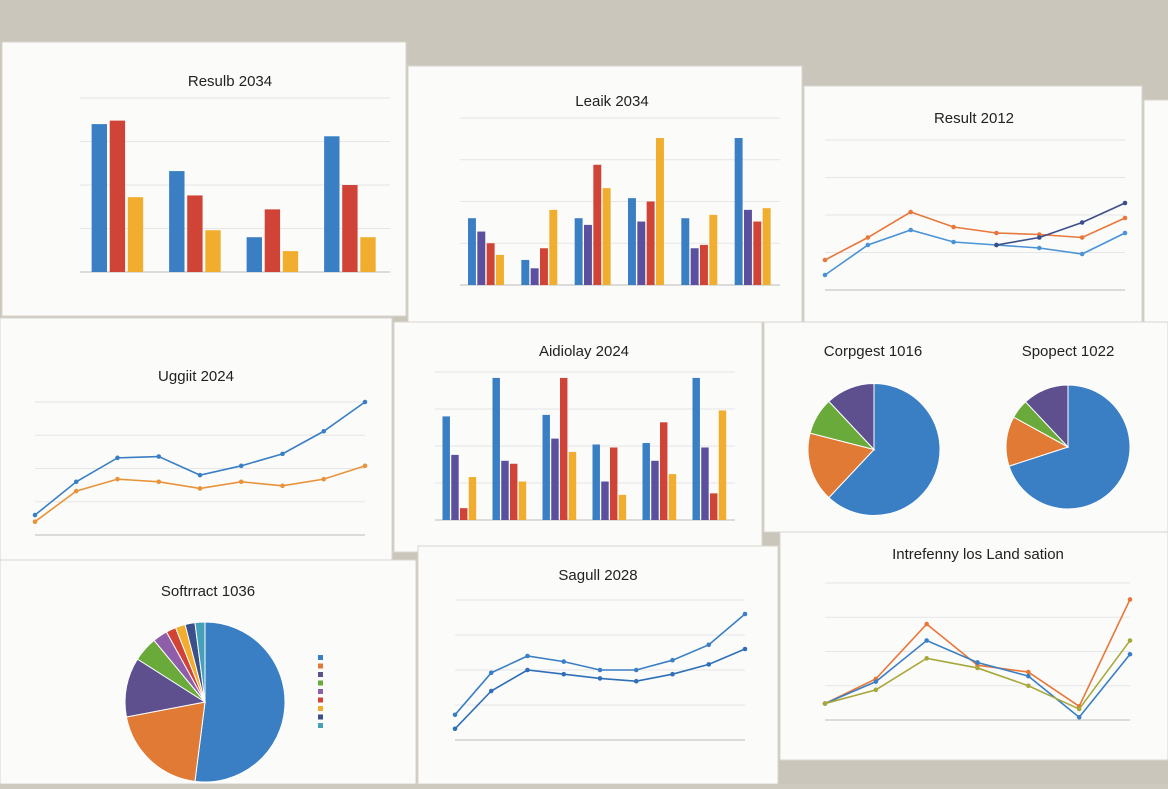 The height and width of the screenshot is (789, 1168). Describe the element at coordinates (584, 351) in the screenshot. I see `chart-title: Aidiolay 2024` at that location.